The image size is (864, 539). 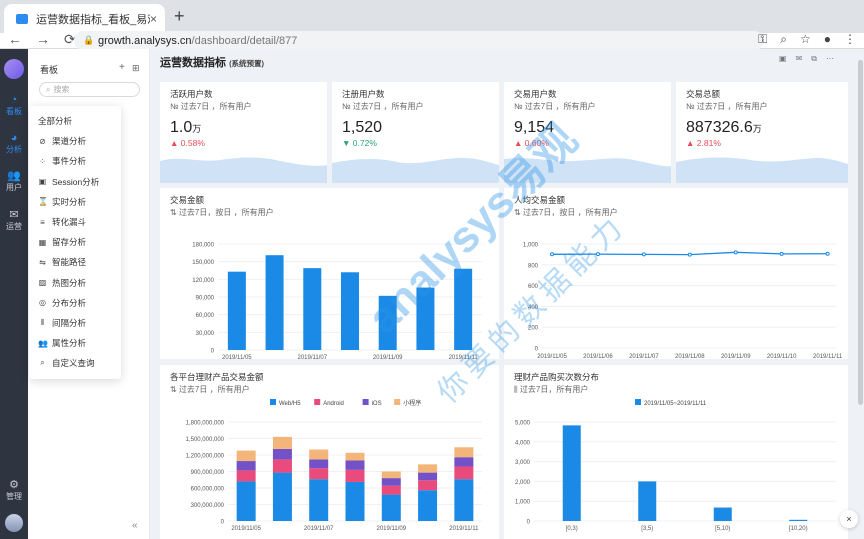 What do you see at coordinates (849, 519) in the screenshot?
I see `floating-close-button: ×` at bounding box center [849, 519].